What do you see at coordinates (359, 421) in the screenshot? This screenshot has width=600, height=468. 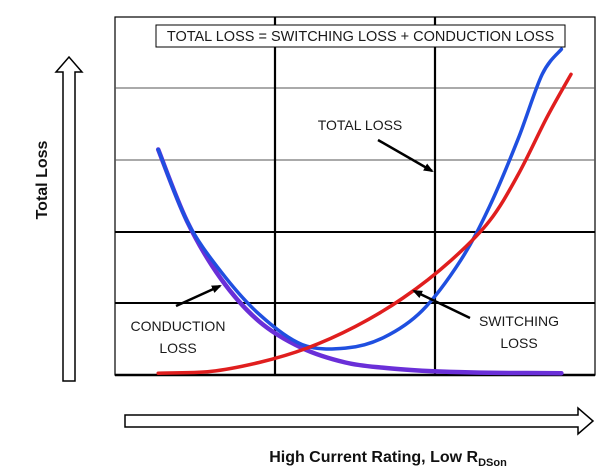 I see `x-axis-arrow` at bounding box center [359, 421].